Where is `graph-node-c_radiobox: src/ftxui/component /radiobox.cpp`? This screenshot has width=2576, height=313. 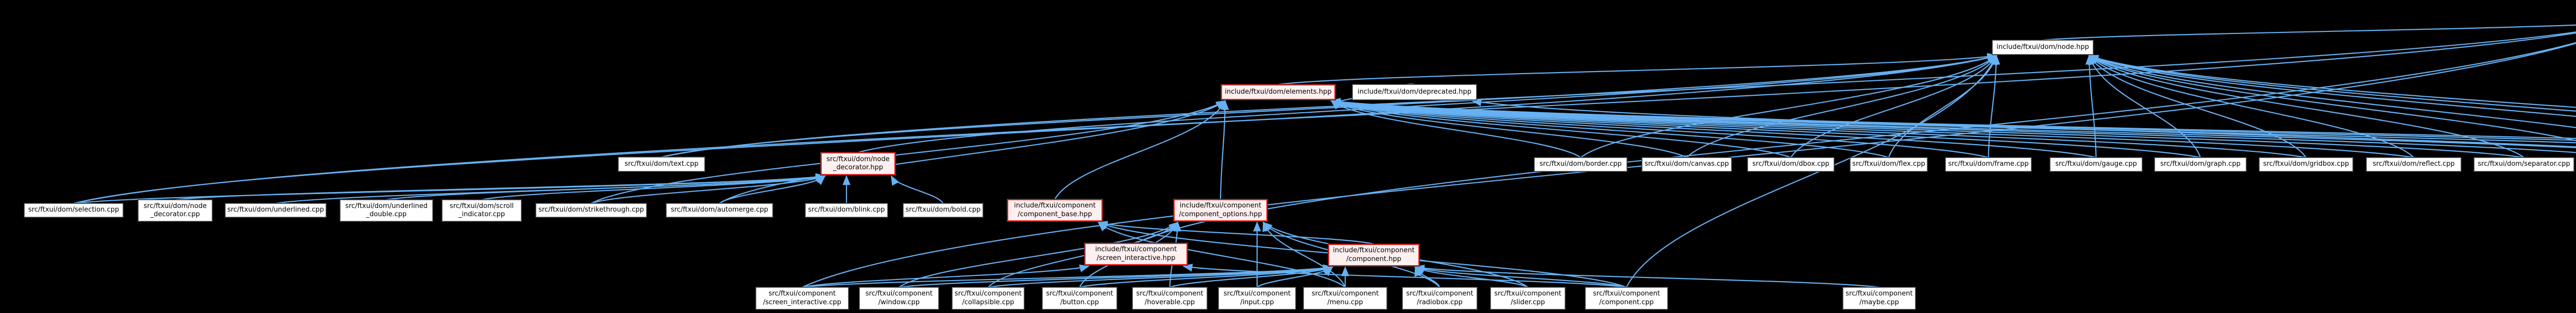 graph-node-c_radiobox: src/ftxui/component /radiobox.cpp is located at coordinates (1439, 298).